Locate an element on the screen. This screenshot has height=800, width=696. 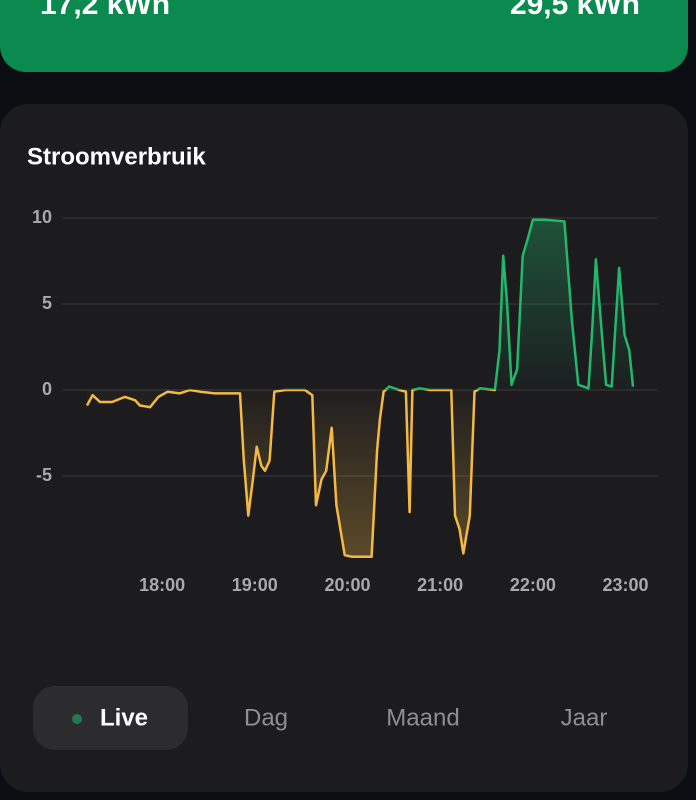
x-tick-label: 22:00 is located at coordinates (533, 585).